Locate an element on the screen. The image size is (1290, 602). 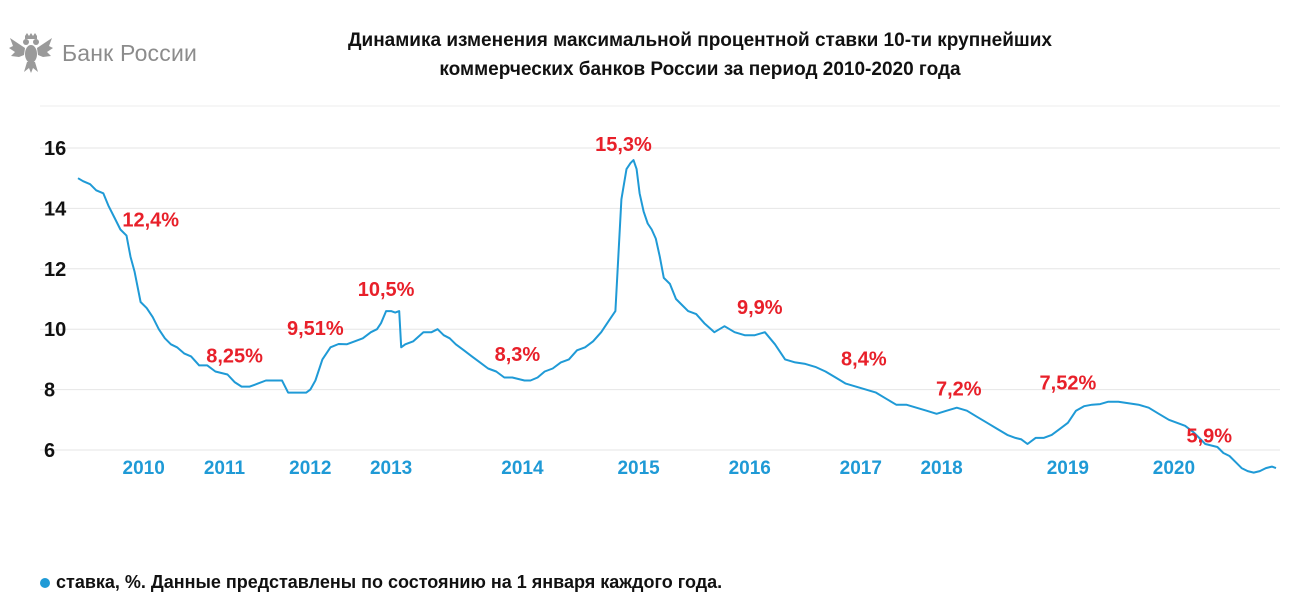
logo: Банк России is located at coordinates (102, 53).